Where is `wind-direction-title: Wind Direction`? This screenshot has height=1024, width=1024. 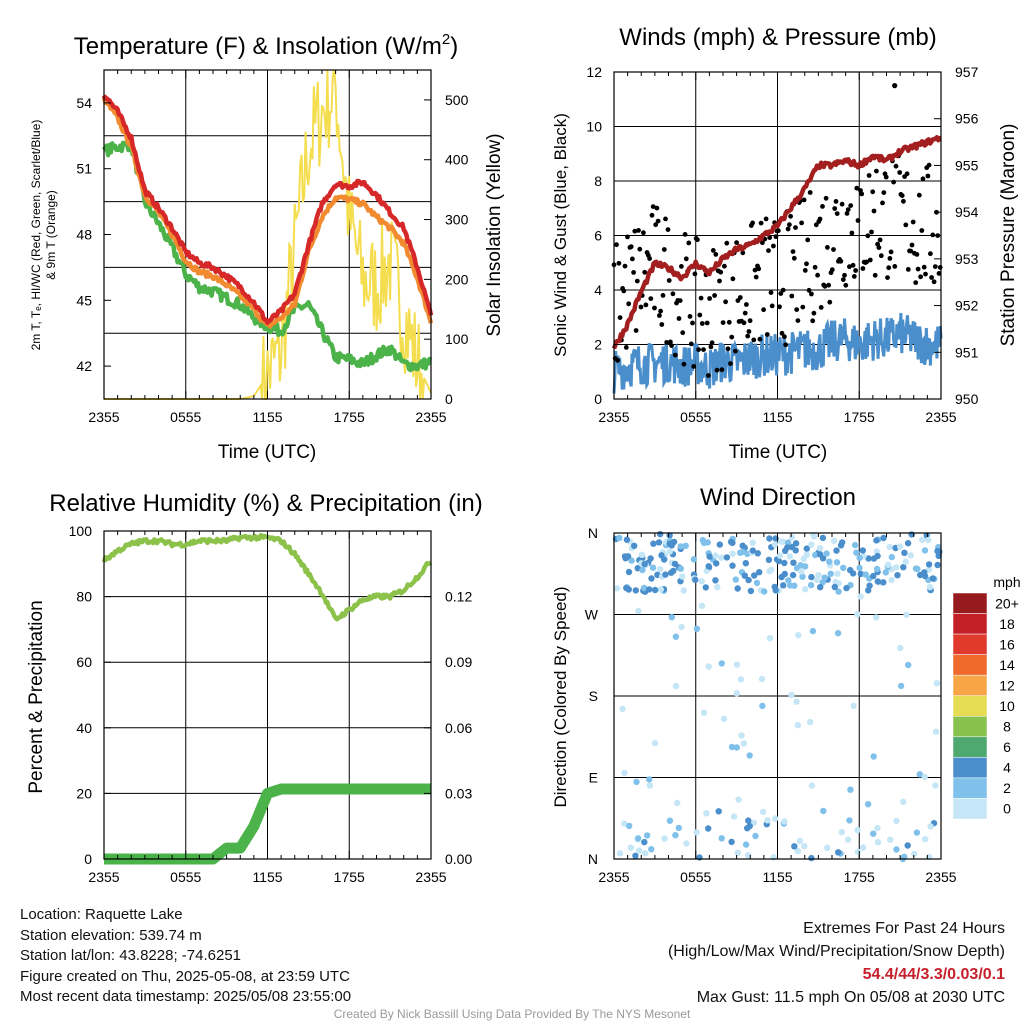 wind-direction-title: Wind Direction is located at coordinates (778, 497).